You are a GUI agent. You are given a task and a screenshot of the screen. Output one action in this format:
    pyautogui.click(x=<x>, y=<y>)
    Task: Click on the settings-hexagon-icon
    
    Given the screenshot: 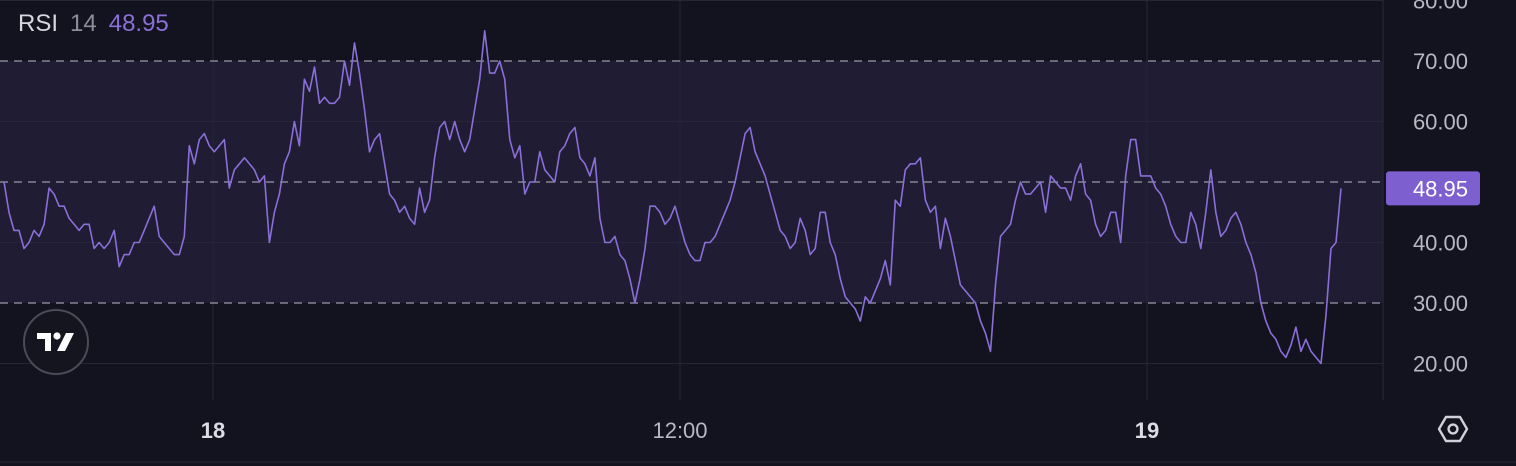 What is the action you would take?
    pyautogui.click(x=1453, y=429)
    